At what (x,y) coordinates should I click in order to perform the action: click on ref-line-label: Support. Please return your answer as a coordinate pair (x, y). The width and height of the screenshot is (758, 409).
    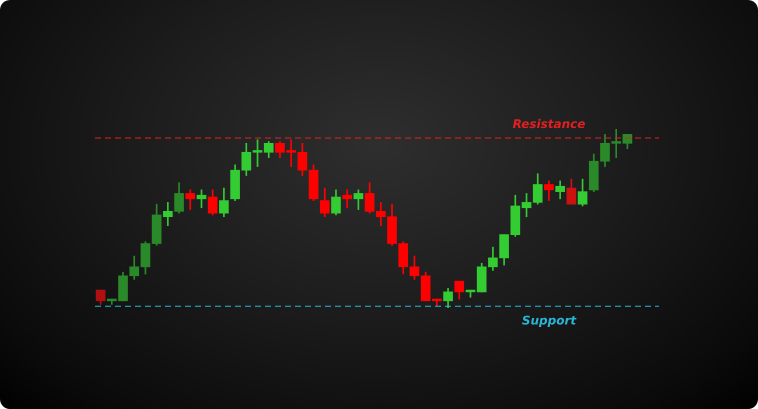
    Looking at the image, I should click on (550, 320).